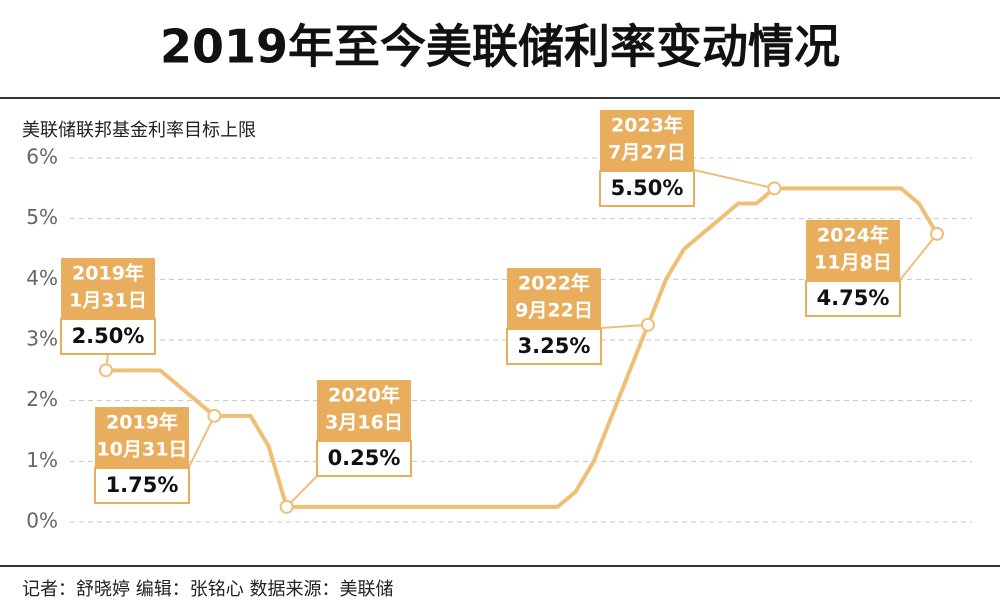 This screenshot has width=1000, height=613. Describe the element at coordinates (42, 339) in the screenshot. I see `y-tick-label: 3%` at that location.